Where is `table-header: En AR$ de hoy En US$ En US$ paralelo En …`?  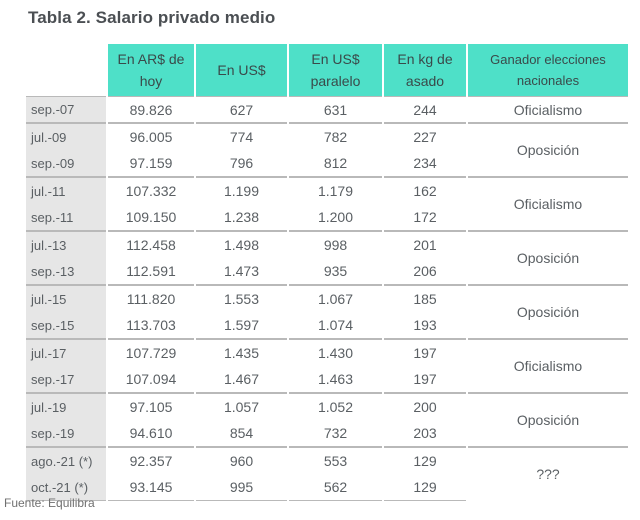
table-header: En AR$ de hoy En US$ En US$ paralelo En … is located at coordinates (327, 70).